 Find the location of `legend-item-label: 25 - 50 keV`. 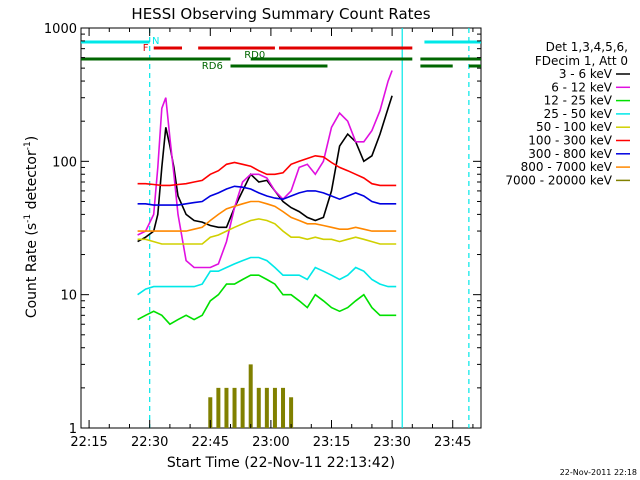

legend-item-label: 25 - 50 keV is located at coordinates (578, 114).